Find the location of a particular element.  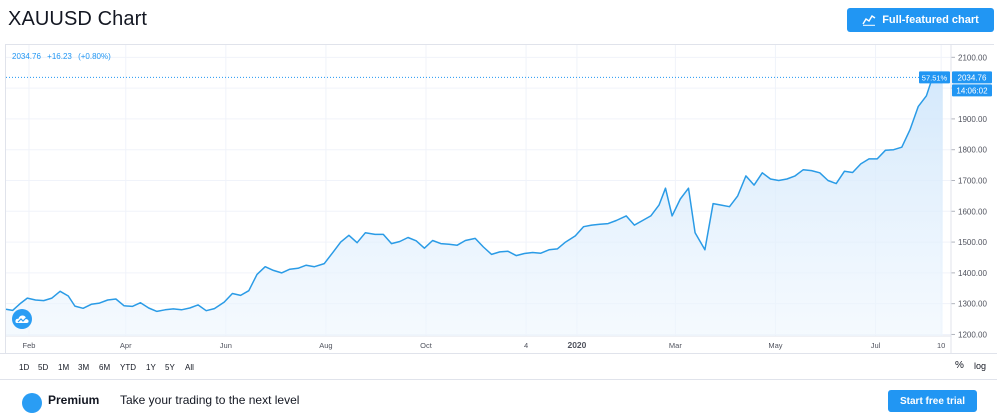

time-badge-bg is located at coordinates (972, 90).